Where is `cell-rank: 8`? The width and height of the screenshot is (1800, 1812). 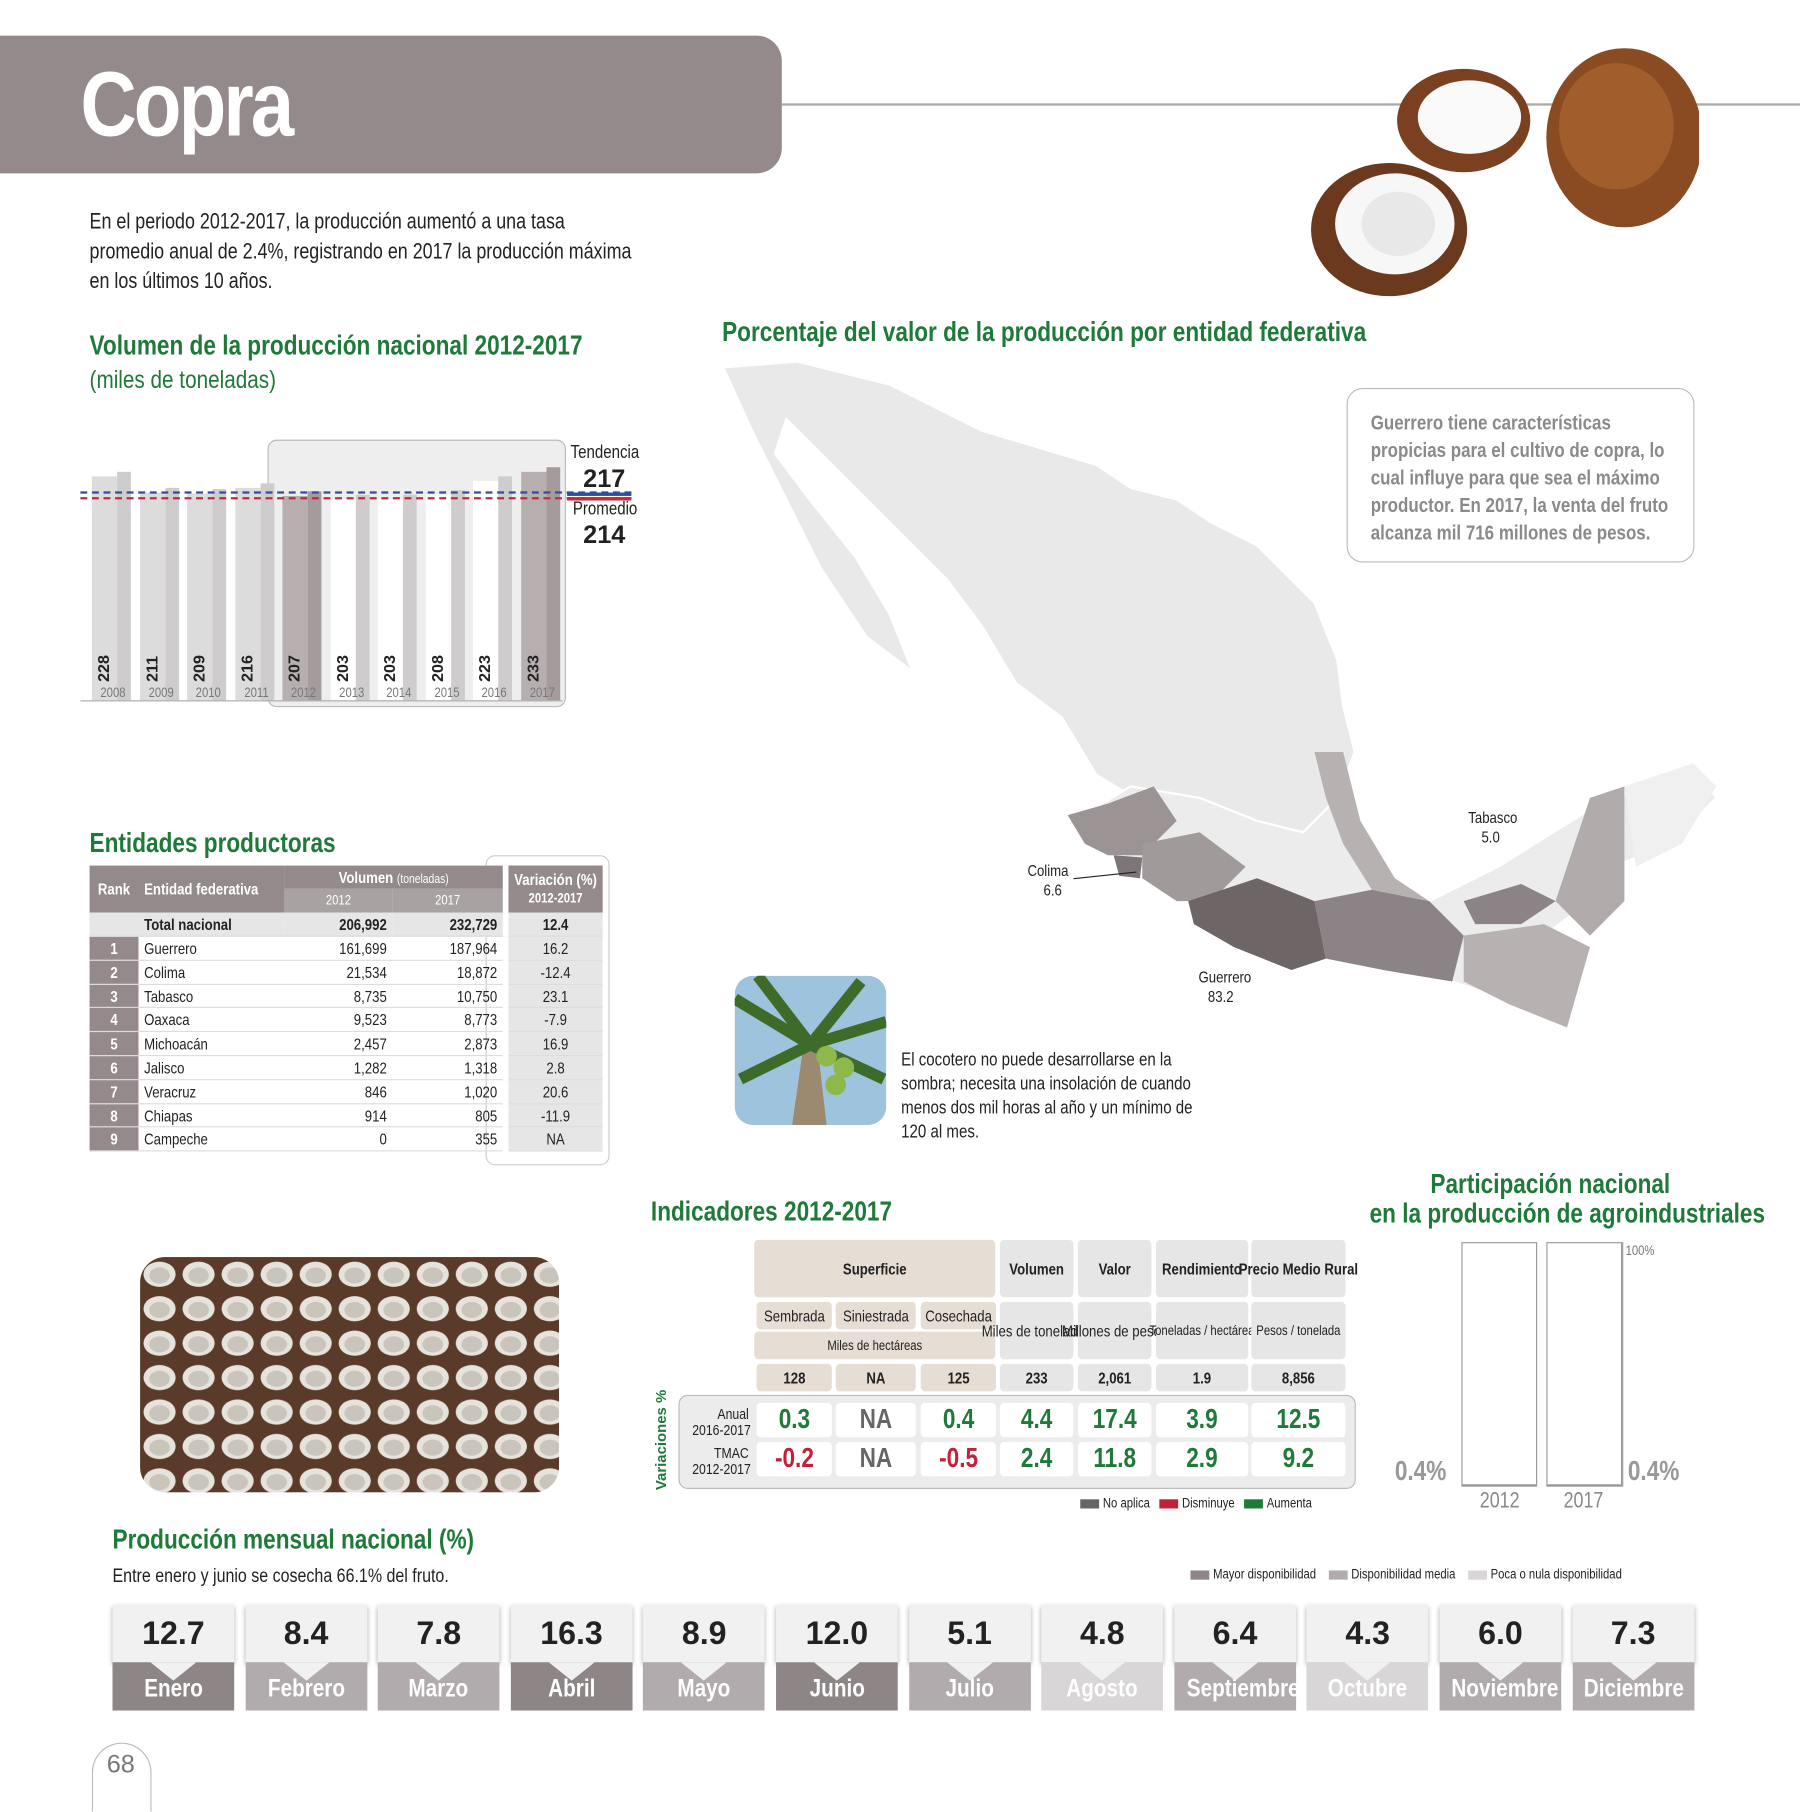 cell-rank: 8 is located at coordinates (114, 1115).